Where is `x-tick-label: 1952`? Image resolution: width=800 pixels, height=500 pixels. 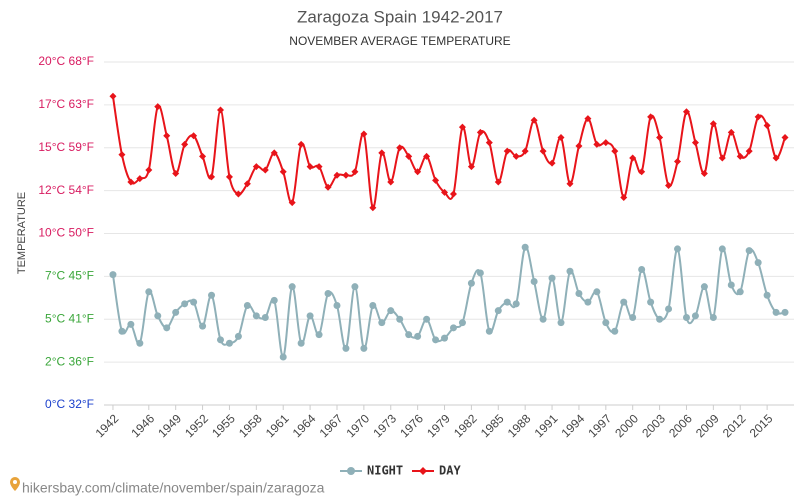 x-tick-label: 1952 is located at coordinates (196, 425).